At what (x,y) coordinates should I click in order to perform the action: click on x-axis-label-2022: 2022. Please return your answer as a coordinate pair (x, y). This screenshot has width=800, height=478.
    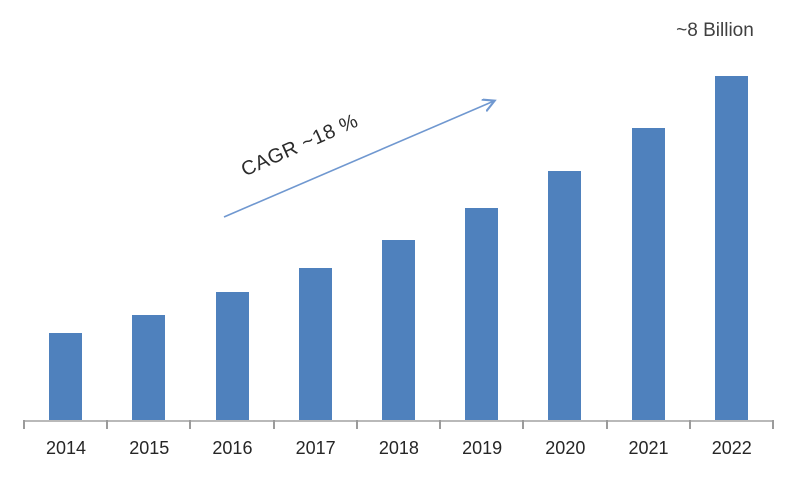
    Looking at the image, I should click on (731, 448).